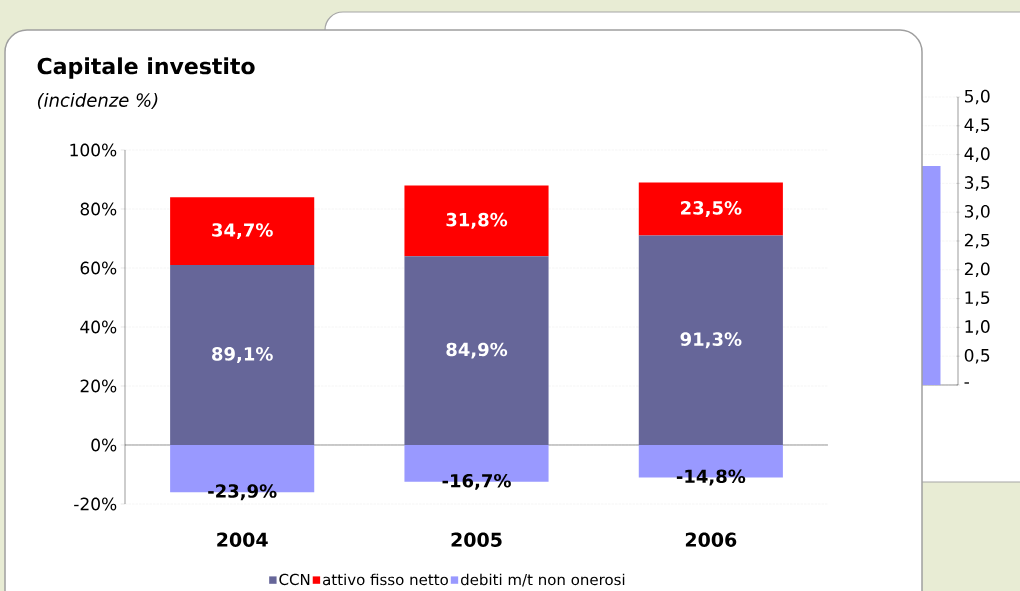  What do you see at coordinates (977, 241) in the screenshot?
I see `y-tick-label: 2,5` at bounding box center [977, 241].